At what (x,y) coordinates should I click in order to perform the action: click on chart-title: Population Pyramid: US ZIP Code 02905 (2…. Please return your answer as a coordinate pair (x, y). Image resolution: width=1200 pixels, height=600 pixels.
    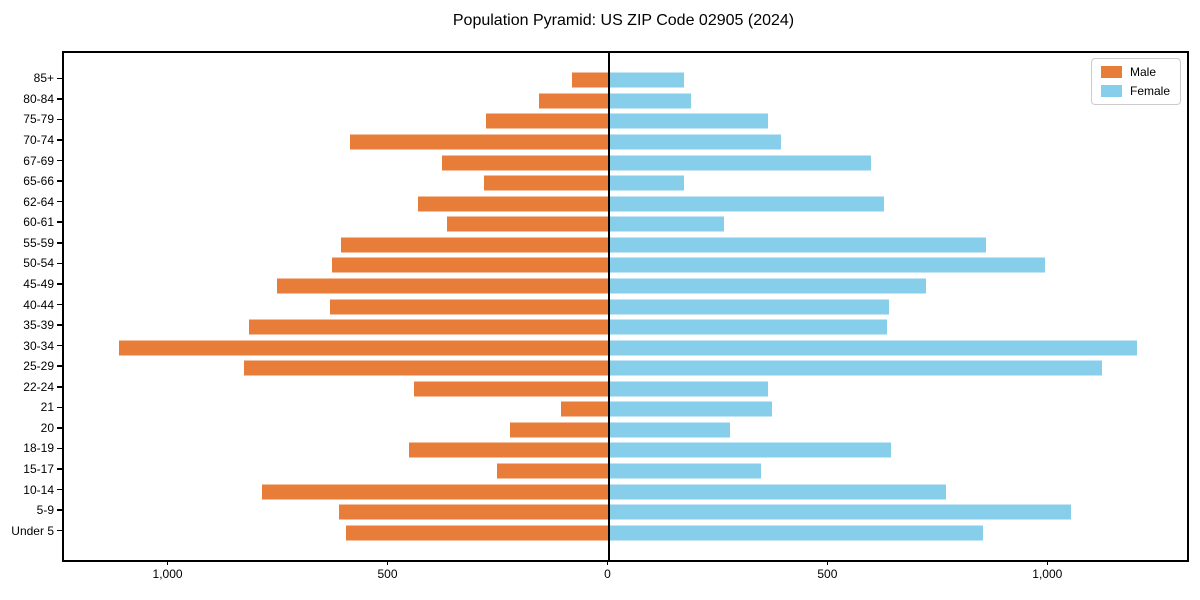
    Looking at the image, I should click on (623, 20).